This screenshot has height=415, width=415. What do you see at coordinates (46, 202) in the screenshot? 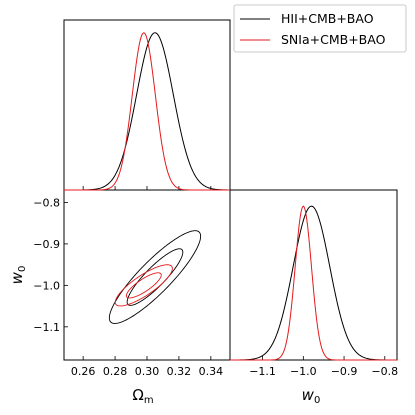
I see `y-tick-label-w0: −0.8` at bounding box center [46, 202].